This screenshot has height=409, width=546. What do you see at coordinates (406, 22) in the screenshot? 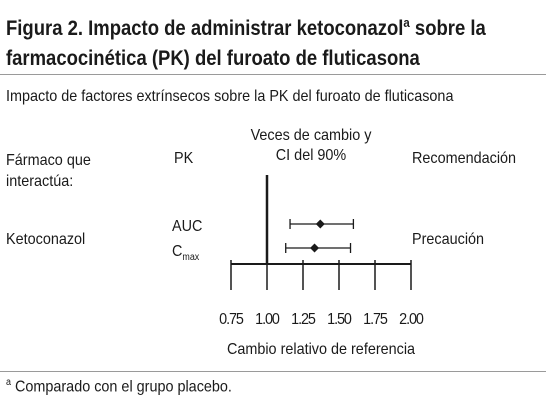
I see `title-superscript: a` at bounding box center [406, 22].